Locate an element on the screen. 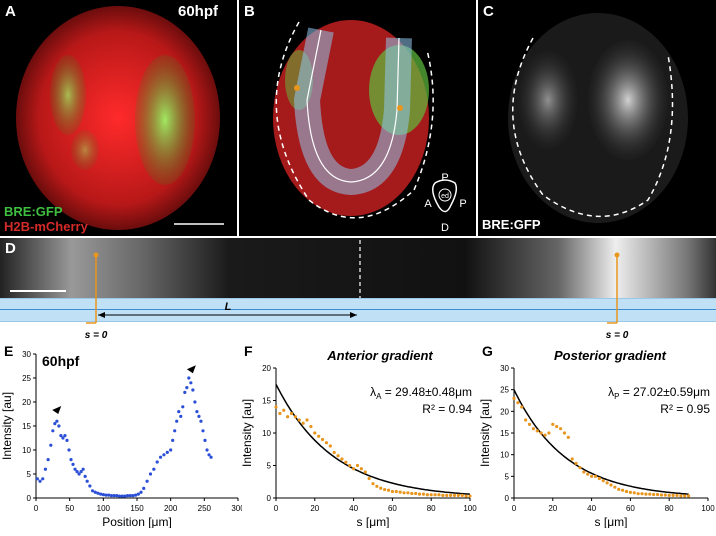 The height and width of the screenshot is (536, 716). axis-label-top: P is located at coordinates (444, 178).